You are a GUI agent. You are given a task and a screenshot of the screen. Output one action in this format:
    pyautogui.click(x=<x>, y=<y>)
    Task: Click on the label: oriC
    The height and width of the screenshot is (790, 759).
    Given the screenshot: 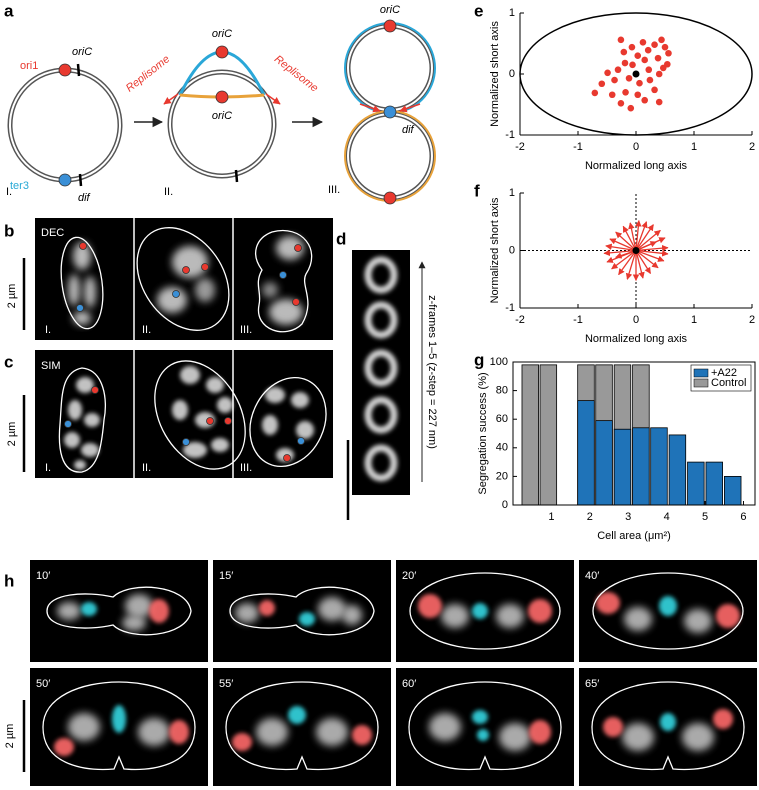 What is the action you would take?
    pyautogui.click(x=222, y=116)
    